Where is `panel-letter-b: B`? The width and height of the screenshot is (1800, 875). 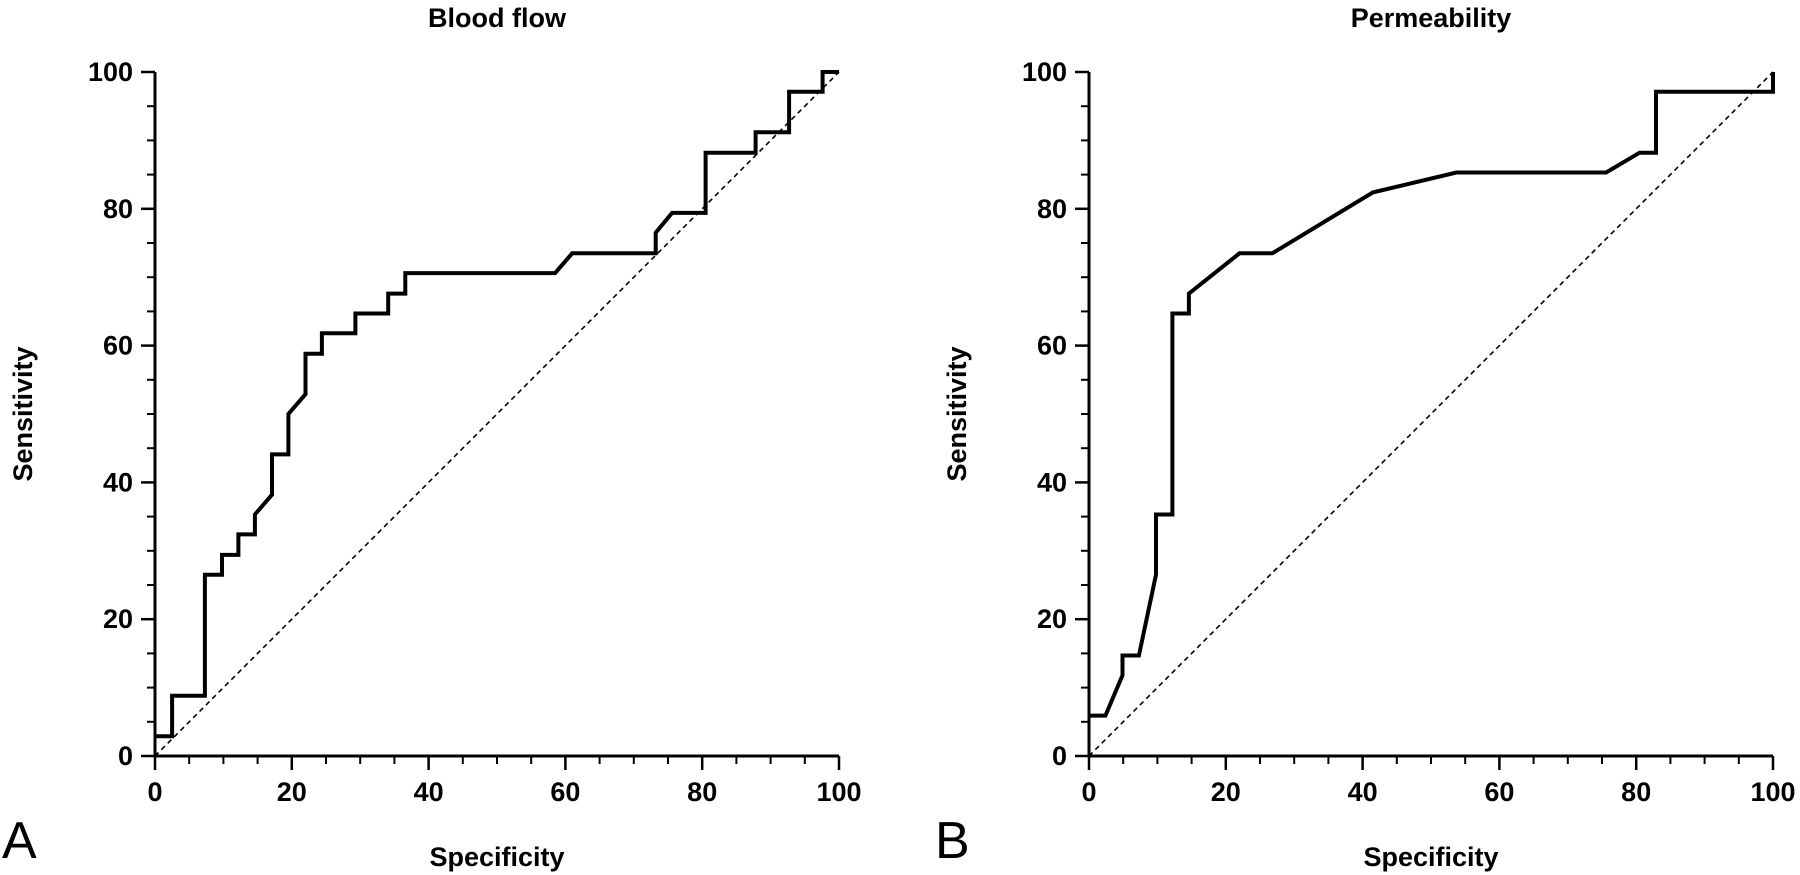
panel-letter-b: B is located at coordinates (952, 841).